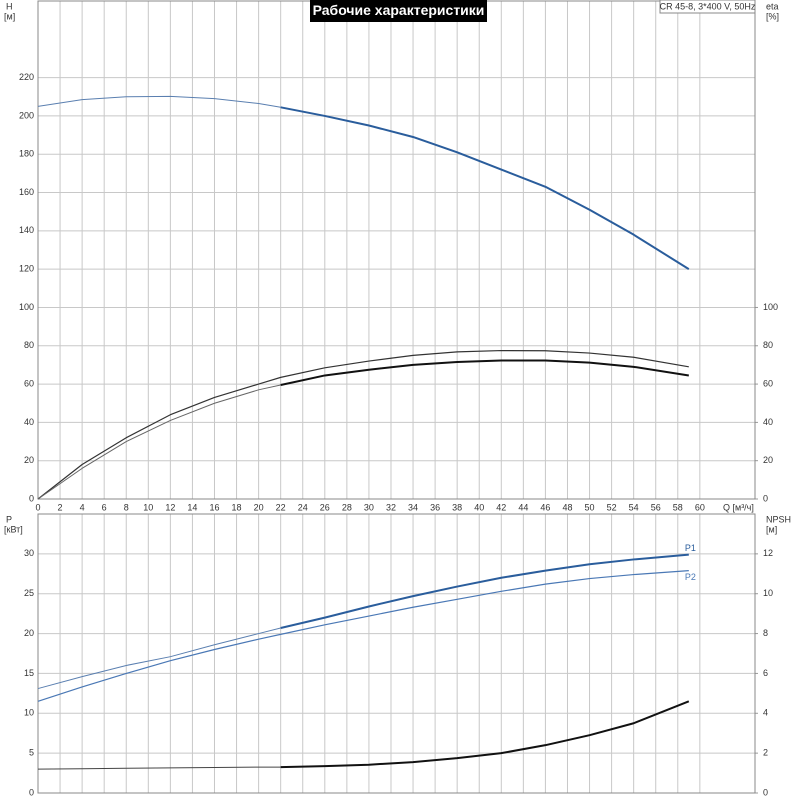 This screenshot has height=800, width=800. Describe the element at coordinates (126, 507) in the screenshot. I see `x-tick-label: 8` at that location.